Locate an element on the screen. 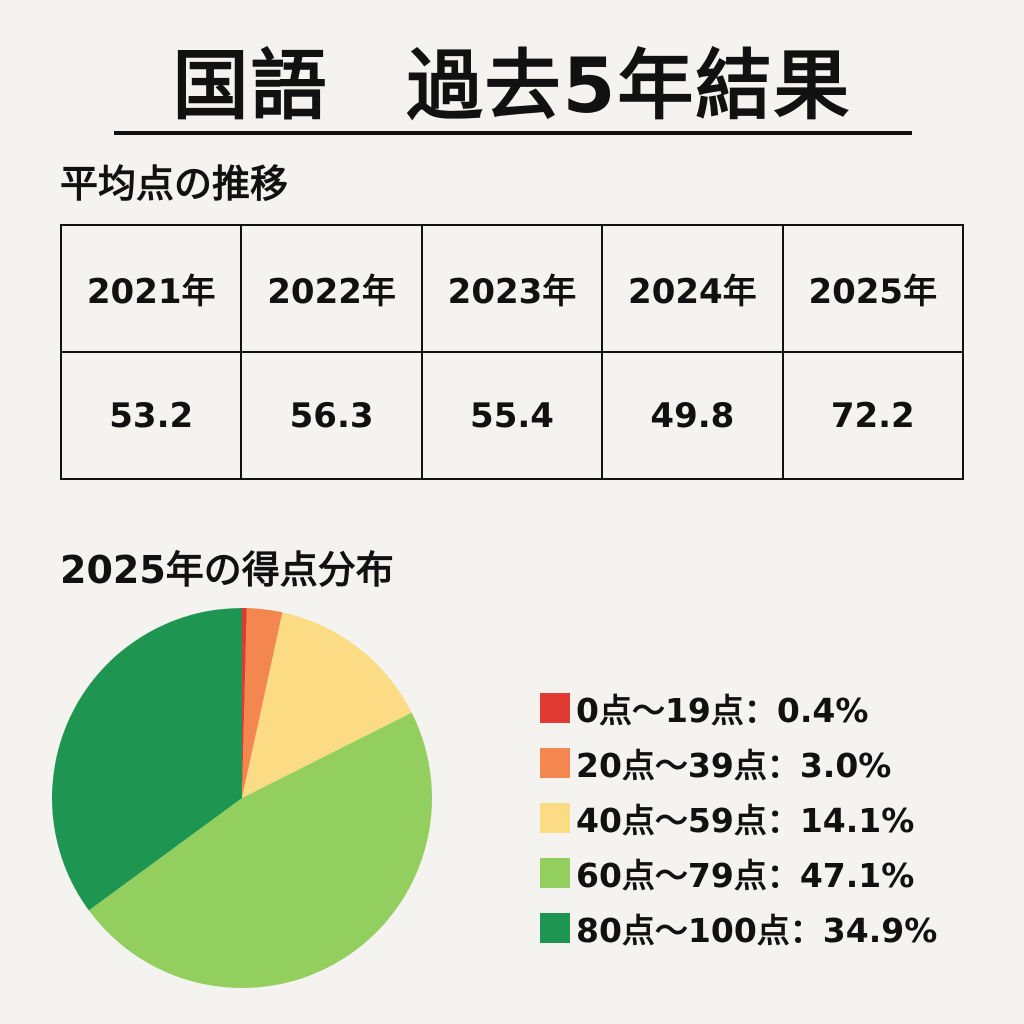  table-header-cell: 2024年 is located at coordinates (692, 288).